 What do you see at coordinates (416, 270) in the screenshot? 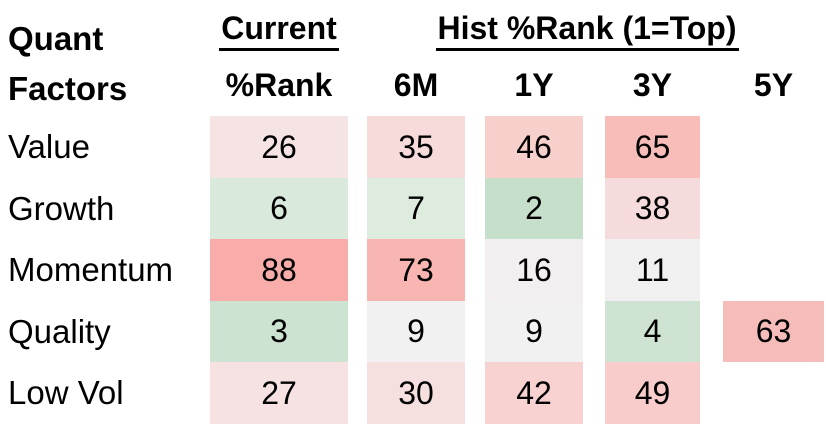
I see `heatmap-cell: 73` at bounding box center [416, 270].